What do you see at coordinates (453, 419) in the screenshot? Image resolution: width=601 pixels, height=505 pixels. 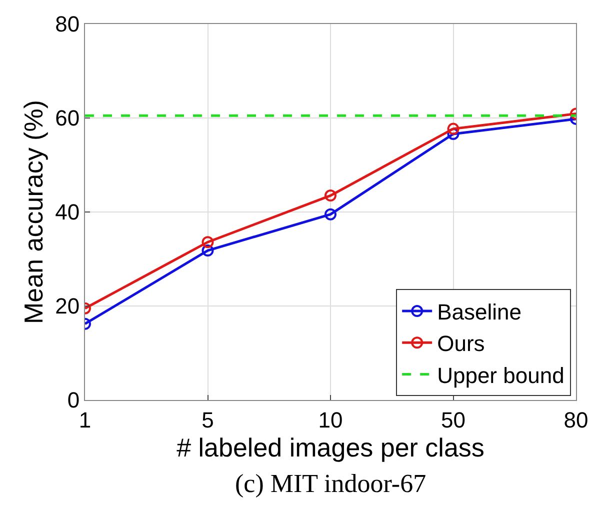 I see `x-tick-label: 50` at bounding box center [453, 419].